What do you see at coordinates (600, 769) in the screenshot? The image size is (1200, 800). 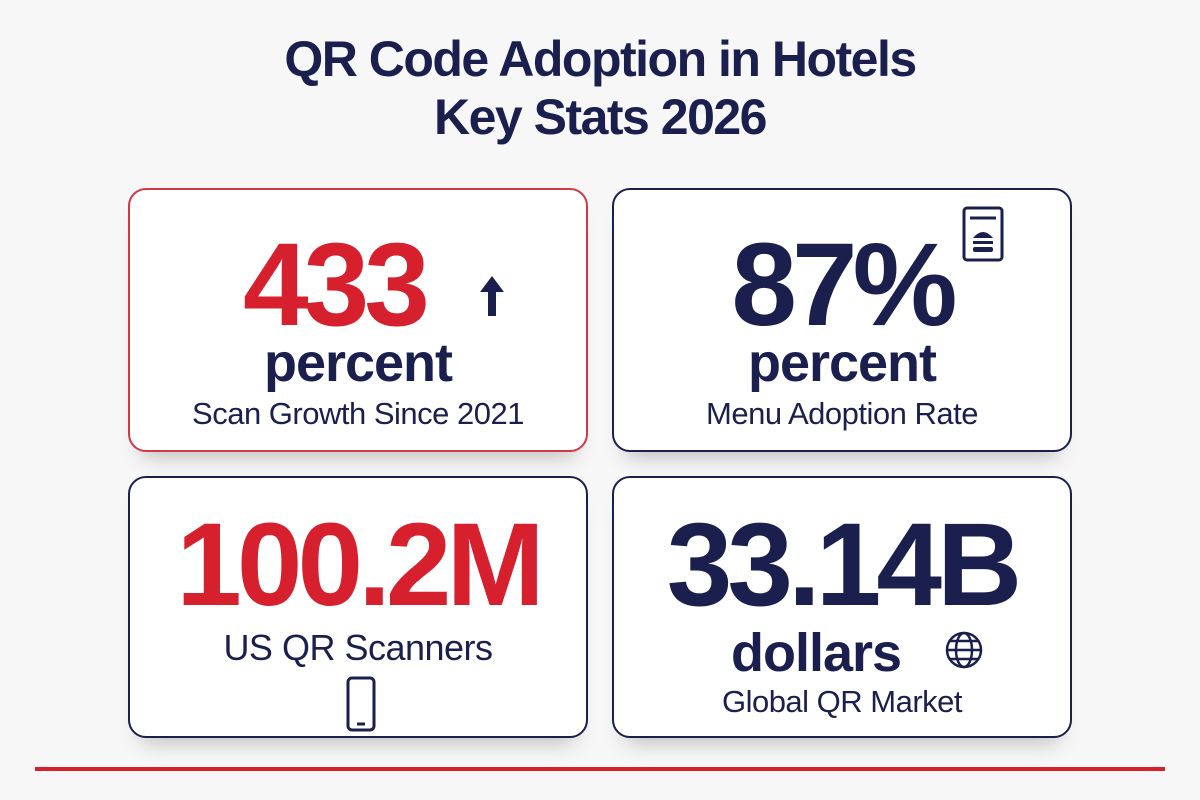 I see `divider` at bounding box center [600, 769].